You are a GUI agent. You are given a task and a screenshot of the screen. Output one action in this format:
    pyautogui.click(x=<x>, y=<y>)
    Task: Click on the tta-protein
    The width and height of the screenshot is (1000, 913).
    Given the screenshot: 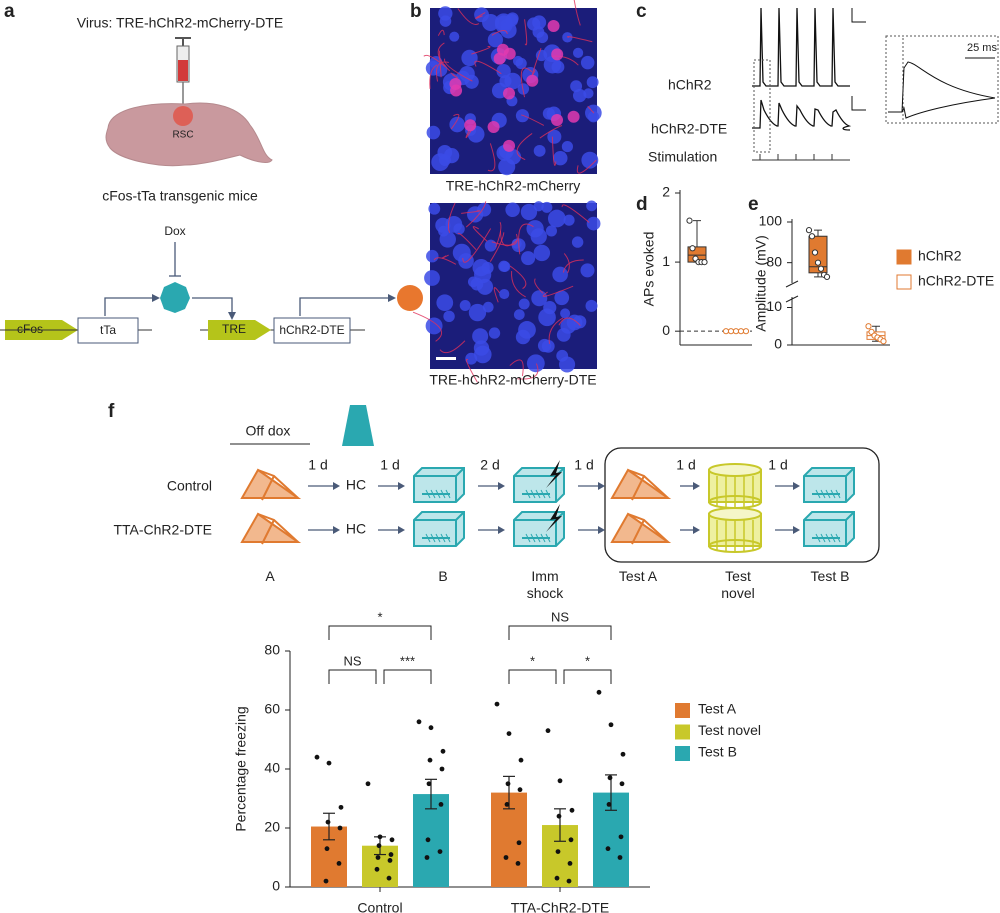 What is the action you would take?
    pyautogui.click(x=175, y=297)
    